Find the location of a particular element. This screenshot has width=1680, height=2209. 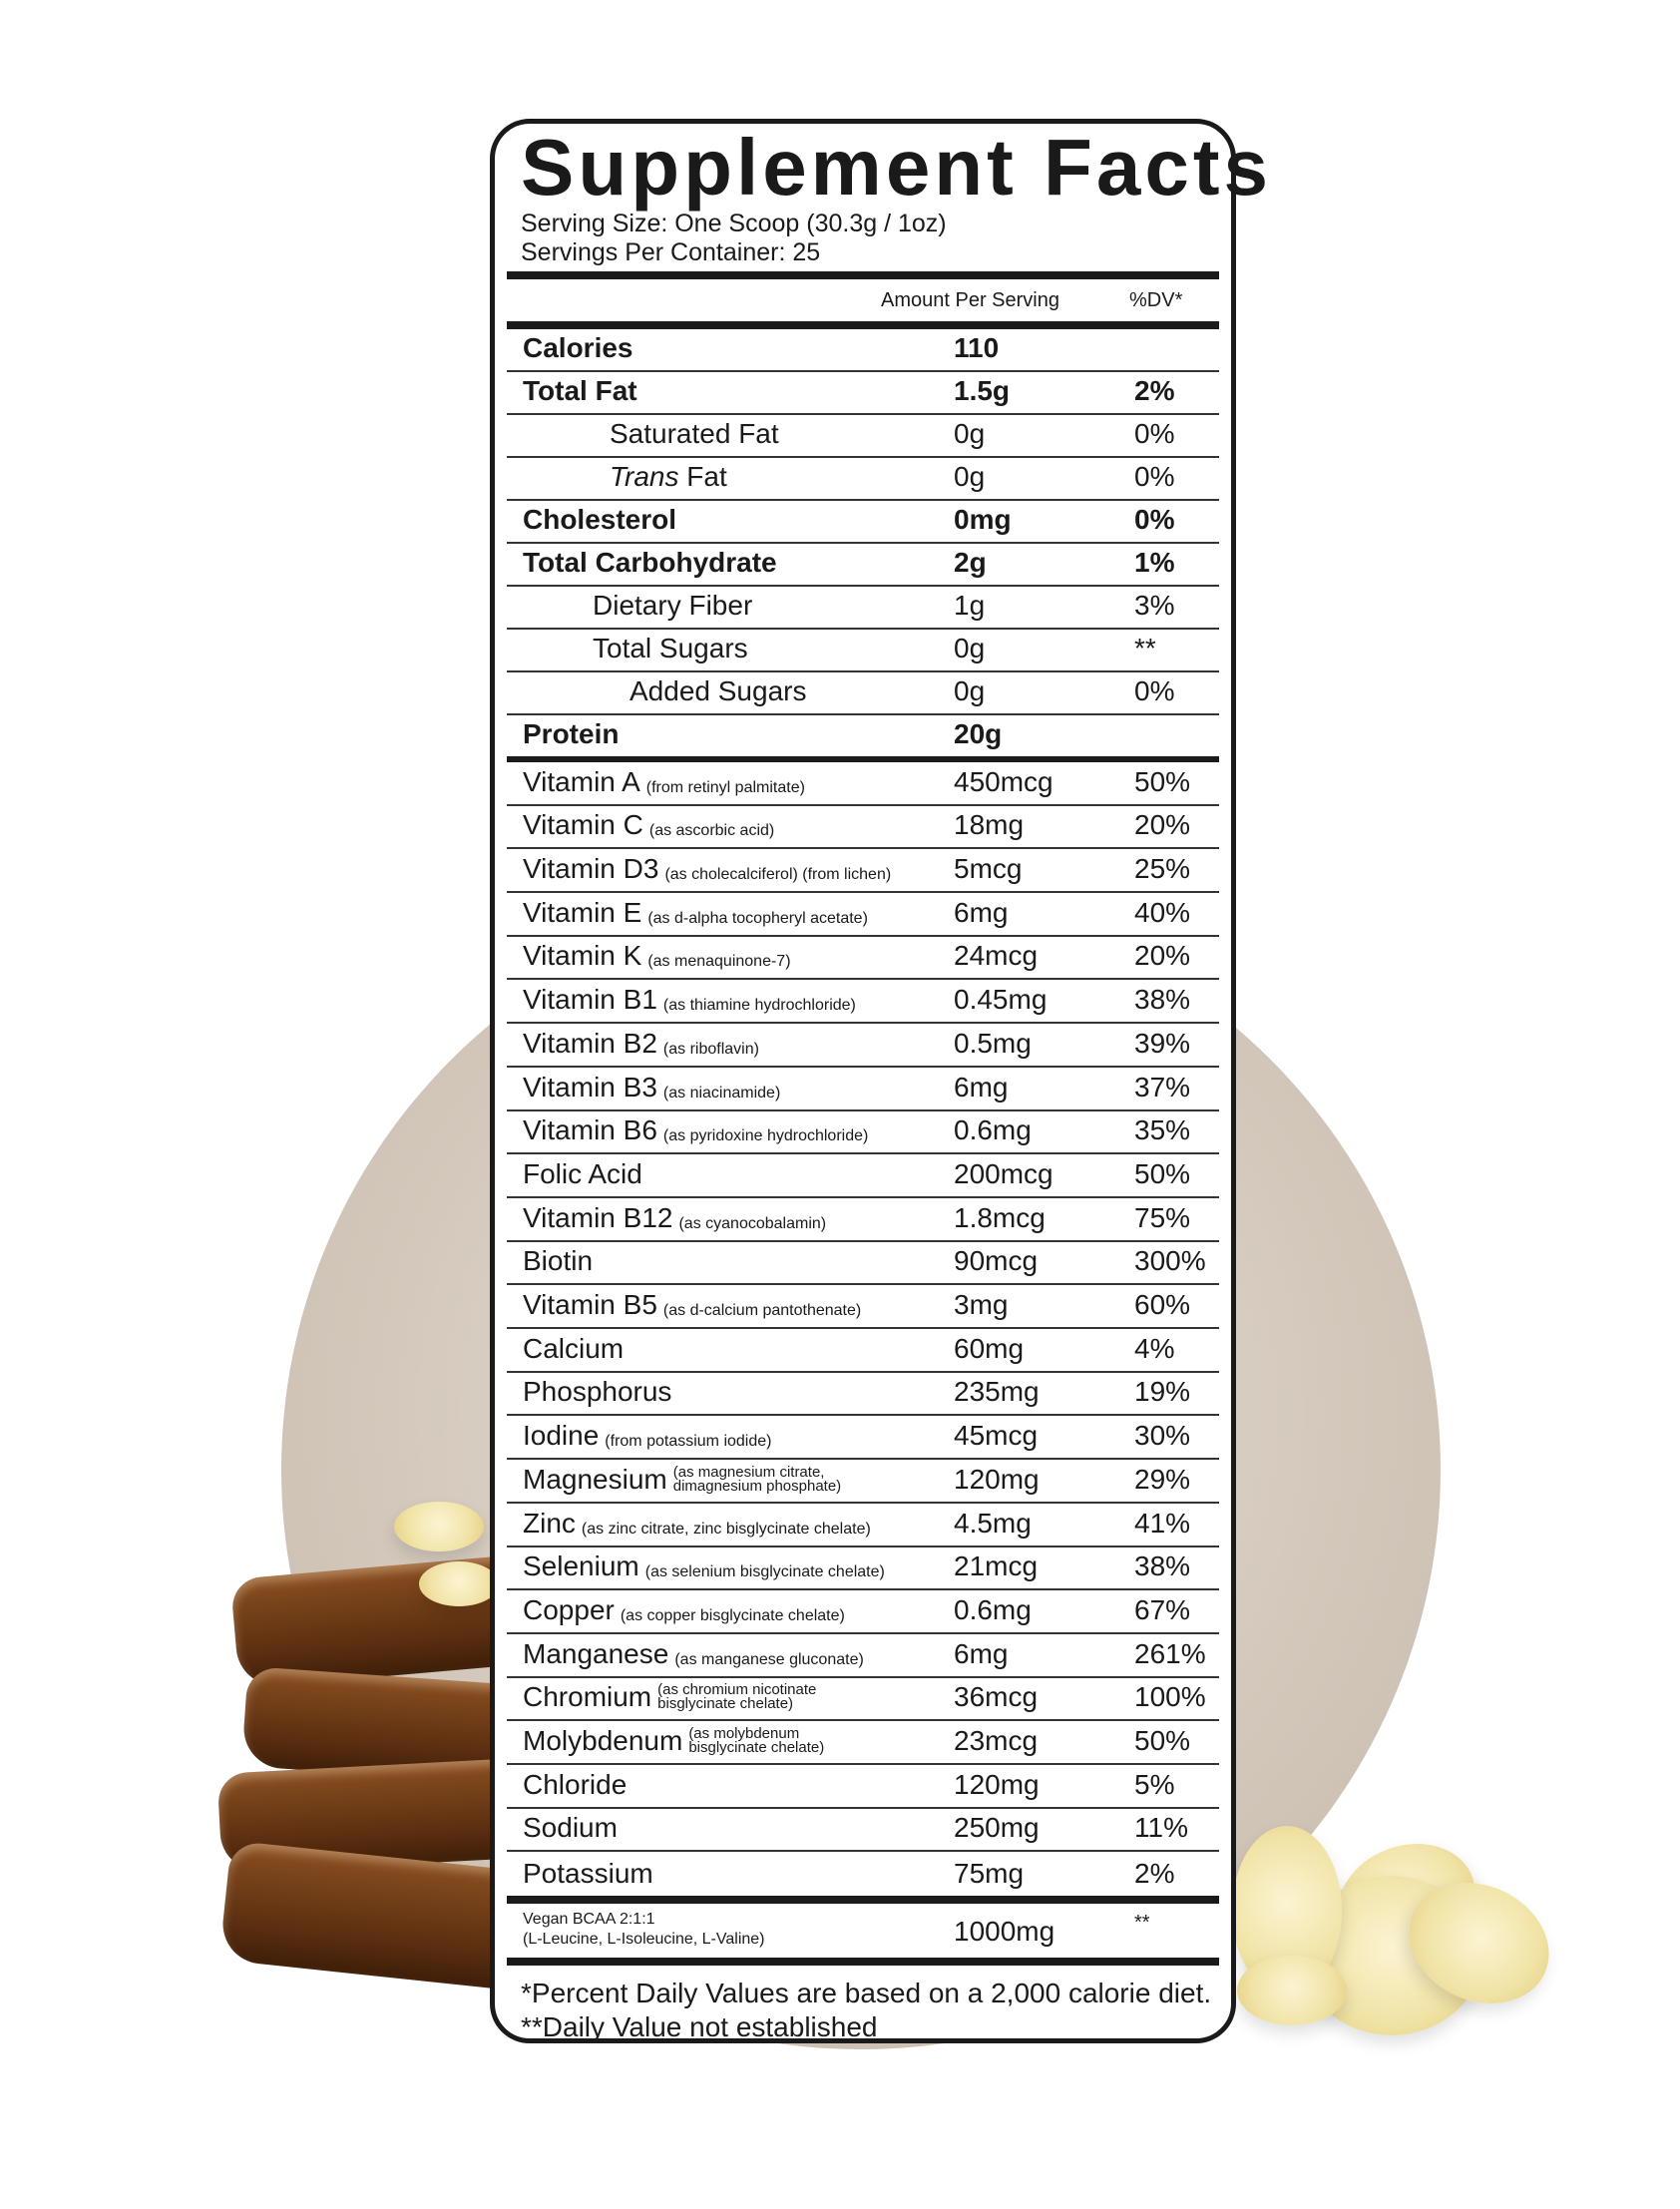

nutrient-source-note: (as molybdenum bisglycinate chelate) is located at coordinates (756, 1740).